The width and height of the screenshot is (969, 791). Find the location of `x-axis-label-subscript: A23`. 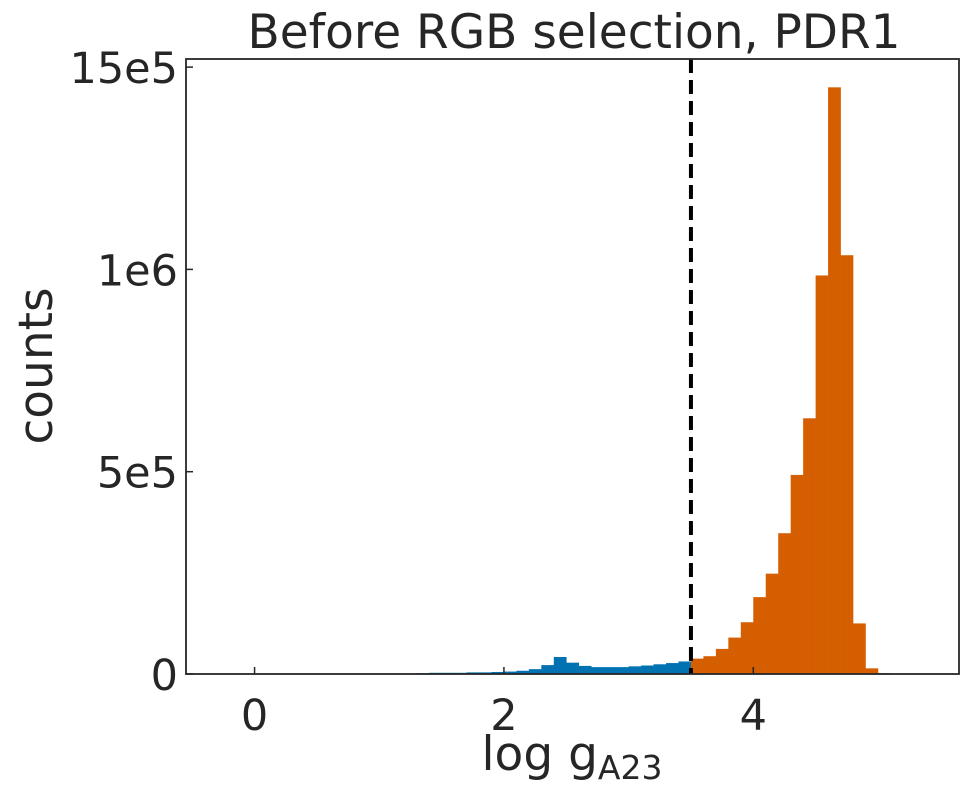

x-axis-label-subscript: A23 is located at coordinates (630, 767).